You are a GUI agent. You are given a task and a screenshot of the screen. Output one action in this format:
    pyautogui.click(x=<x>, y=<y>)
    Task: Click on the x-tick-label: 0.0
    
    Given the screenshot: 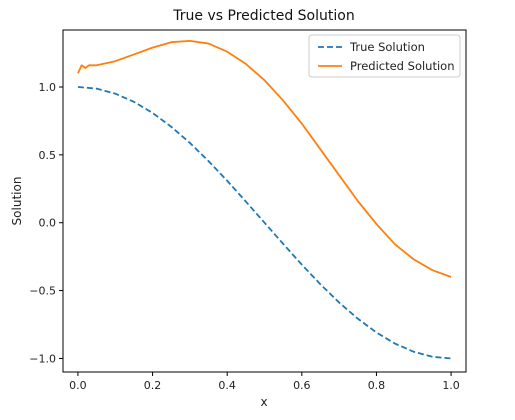 What is the action you would take?
    pyautogui.click(x=78, y=385)
    